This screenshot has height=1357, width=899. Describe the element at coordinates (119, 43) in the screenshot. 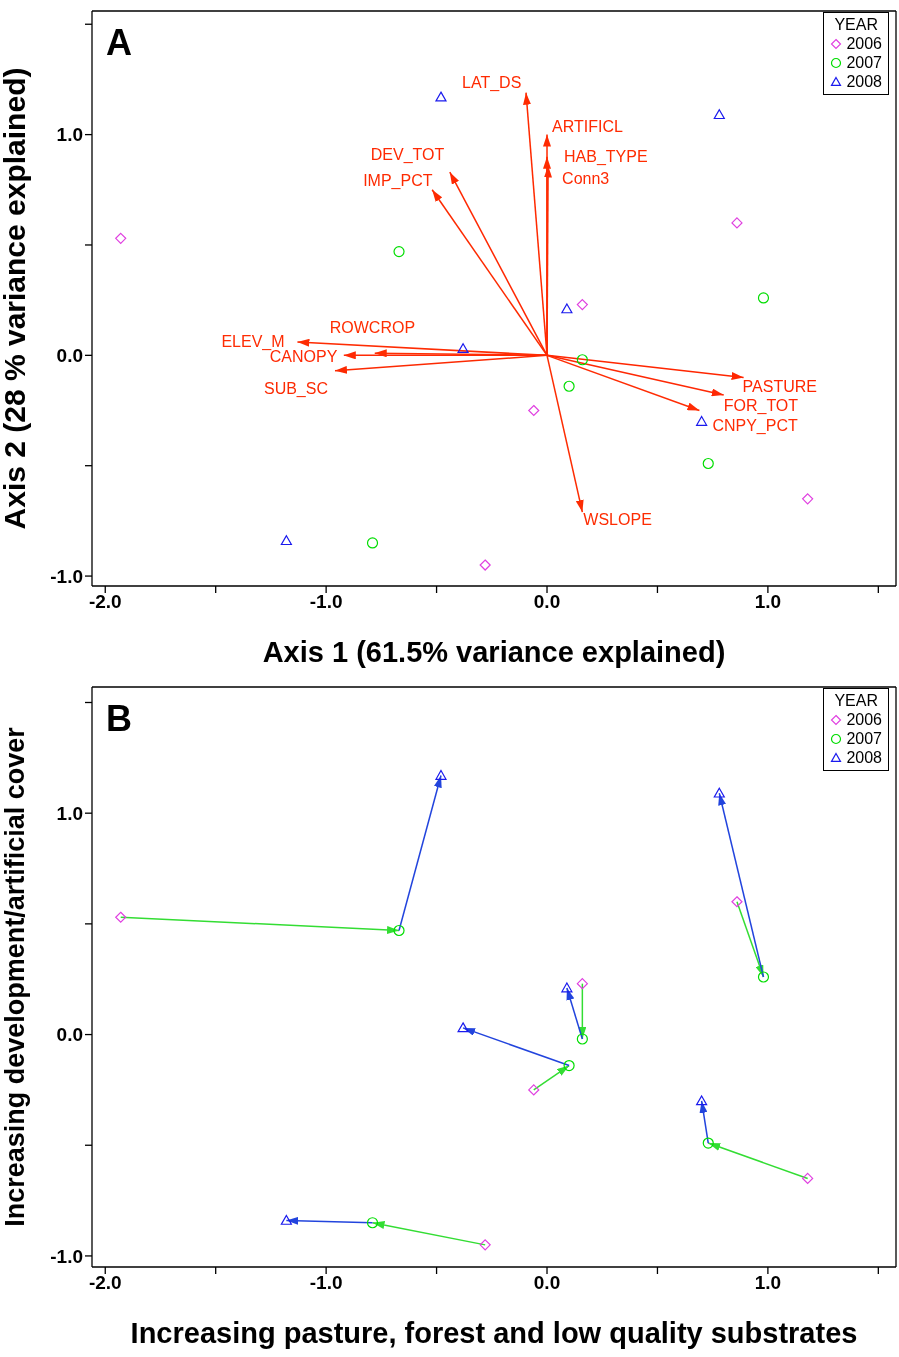

I see `chart-title: A` at that location.